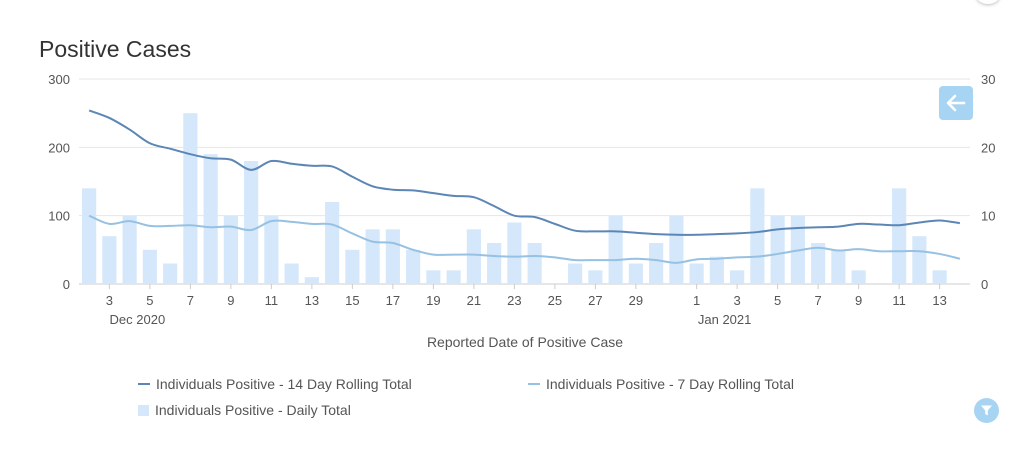 Image resolution: width=1024 pixels, height=459 pixels. Describe the element at coordinates (524, 239) in the screenshot. I see `line-7-day` at that location.